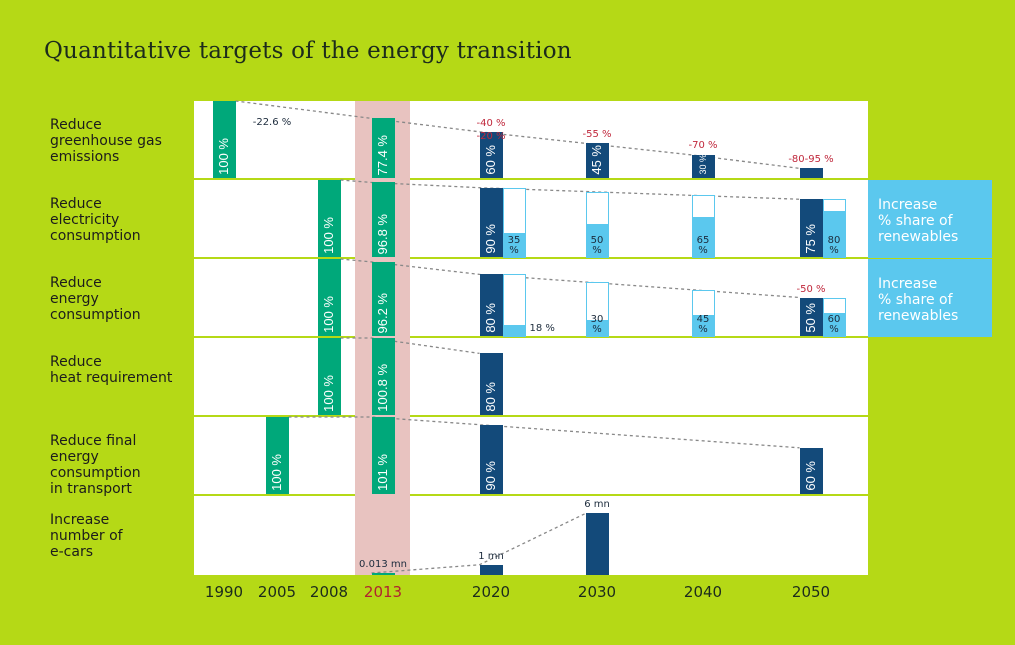 The height and width of the screenshot is (645, 1015). I want to click on bar-value-label: 45 %, so click(596, 160).